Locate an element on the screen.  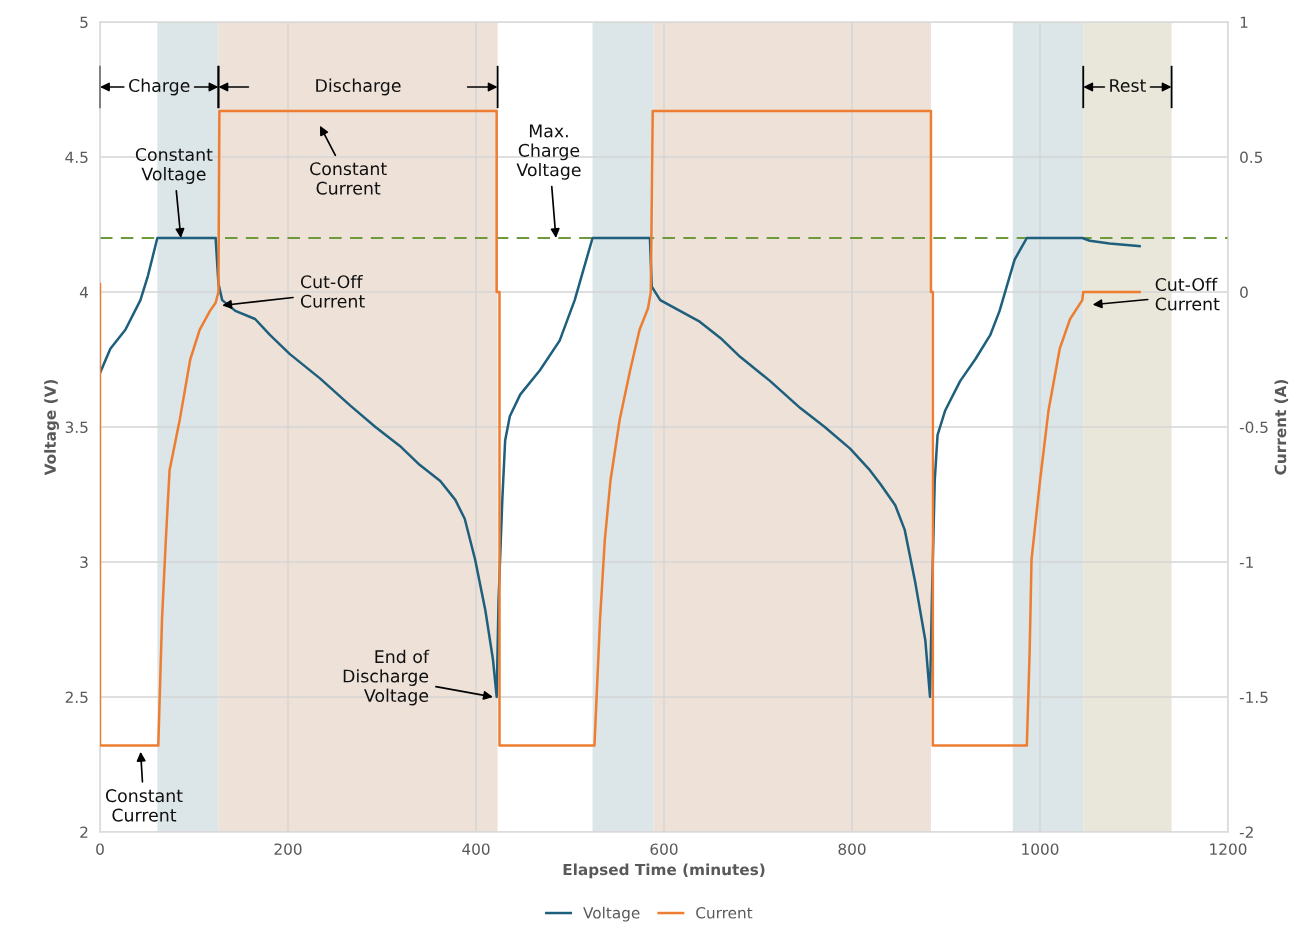
y-tick-label: 4 is located at coordinates (84, 292).